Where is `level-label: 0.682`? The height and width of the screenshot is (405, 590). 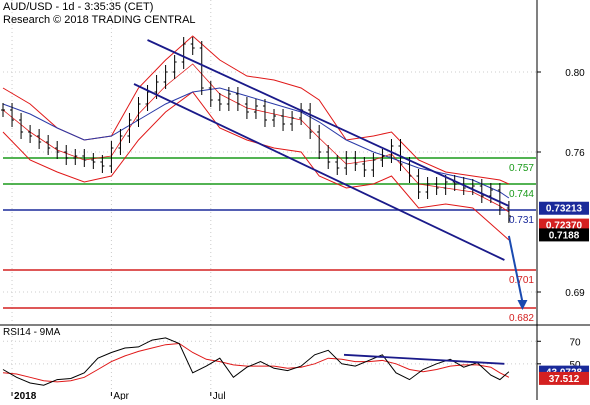
level-label: 0.682 is located at coordinates (521, 318).